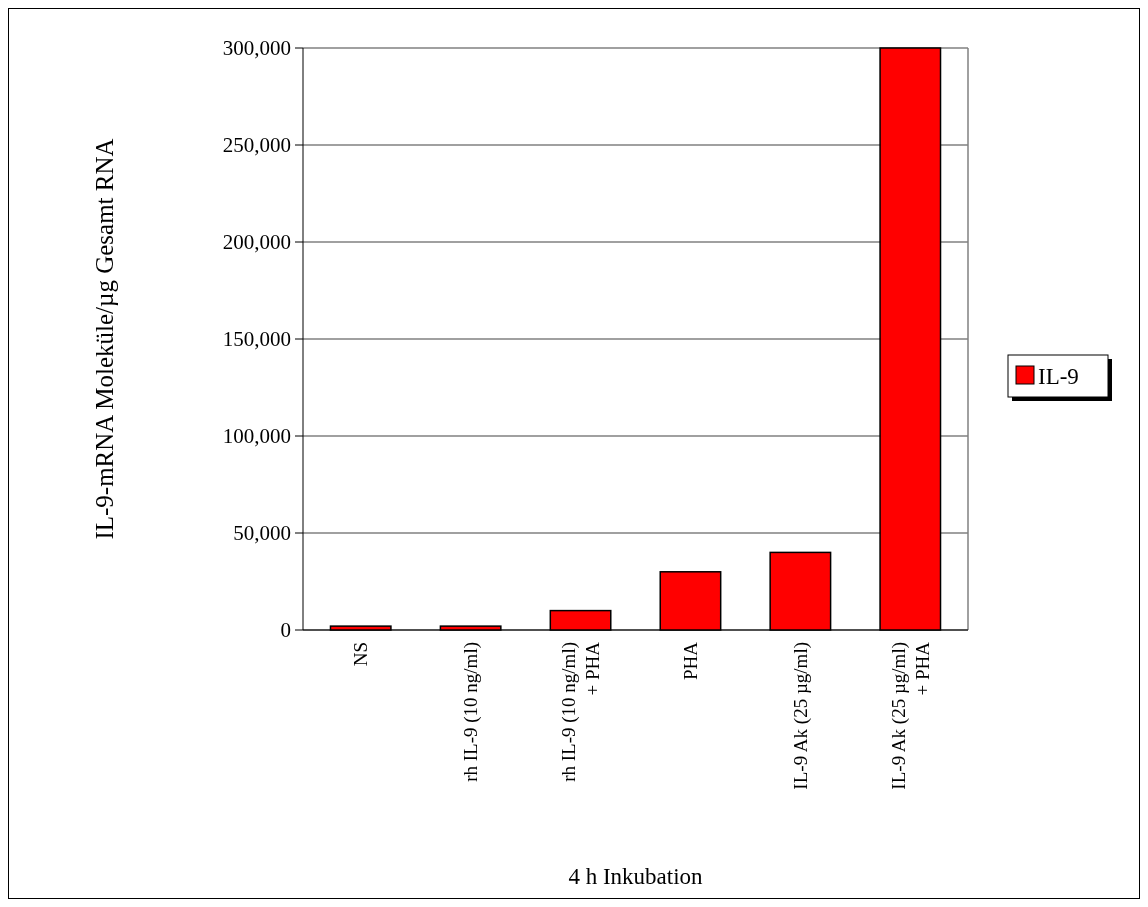  I want to click on y-tick-label: 300,000, so click(256, 48).